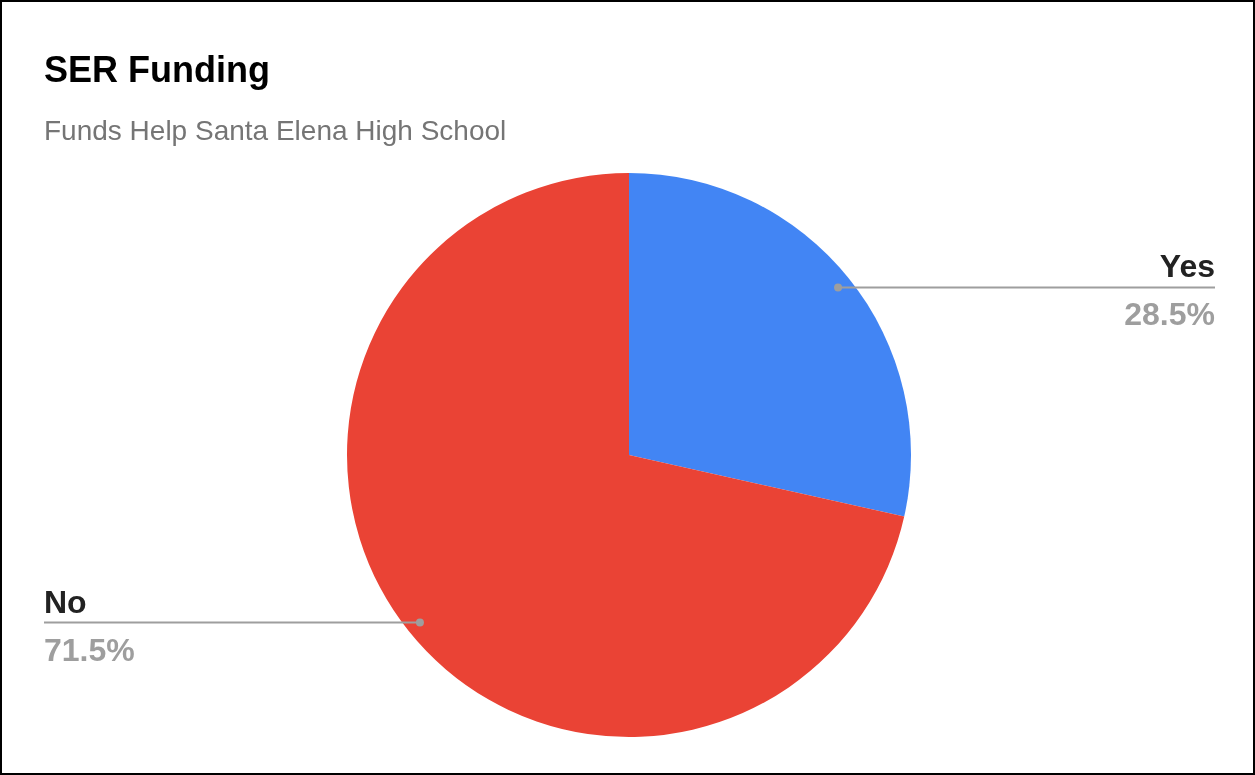 This screenshot has height=775, width=1255. Describe the element at coordinates (1169, 314) in the screenshot. I see `data-label: 28.5%` at that location.